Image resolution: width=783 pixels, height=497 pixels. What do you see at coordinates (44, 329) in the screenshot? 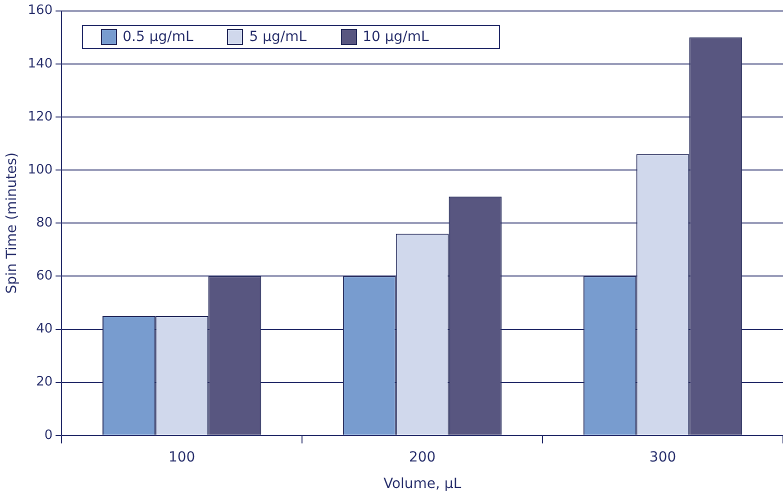
I see `y-tick-label: 40` at bounding box center [44, 329].